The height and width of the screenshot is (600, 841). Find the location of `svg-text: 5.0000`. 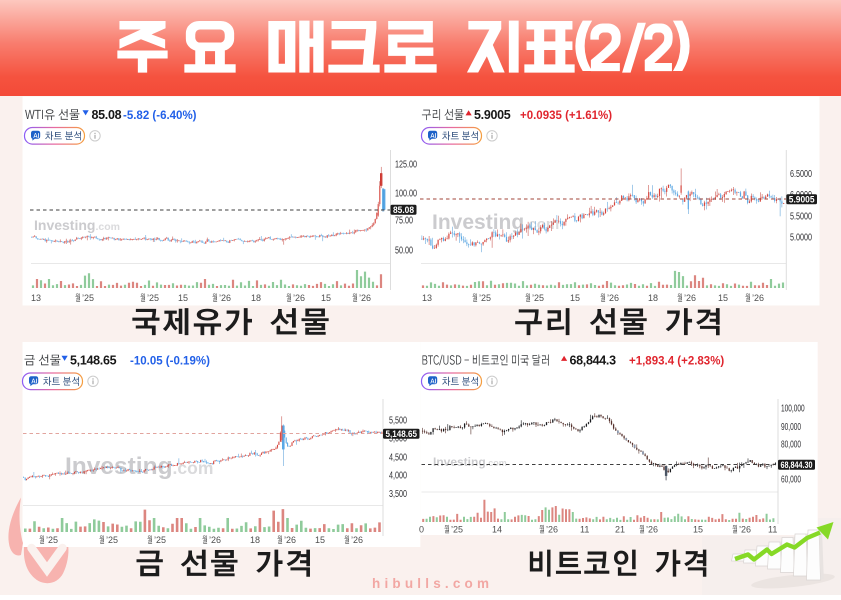

svg-text: 5.0000 is located at coordinates (801, 238).